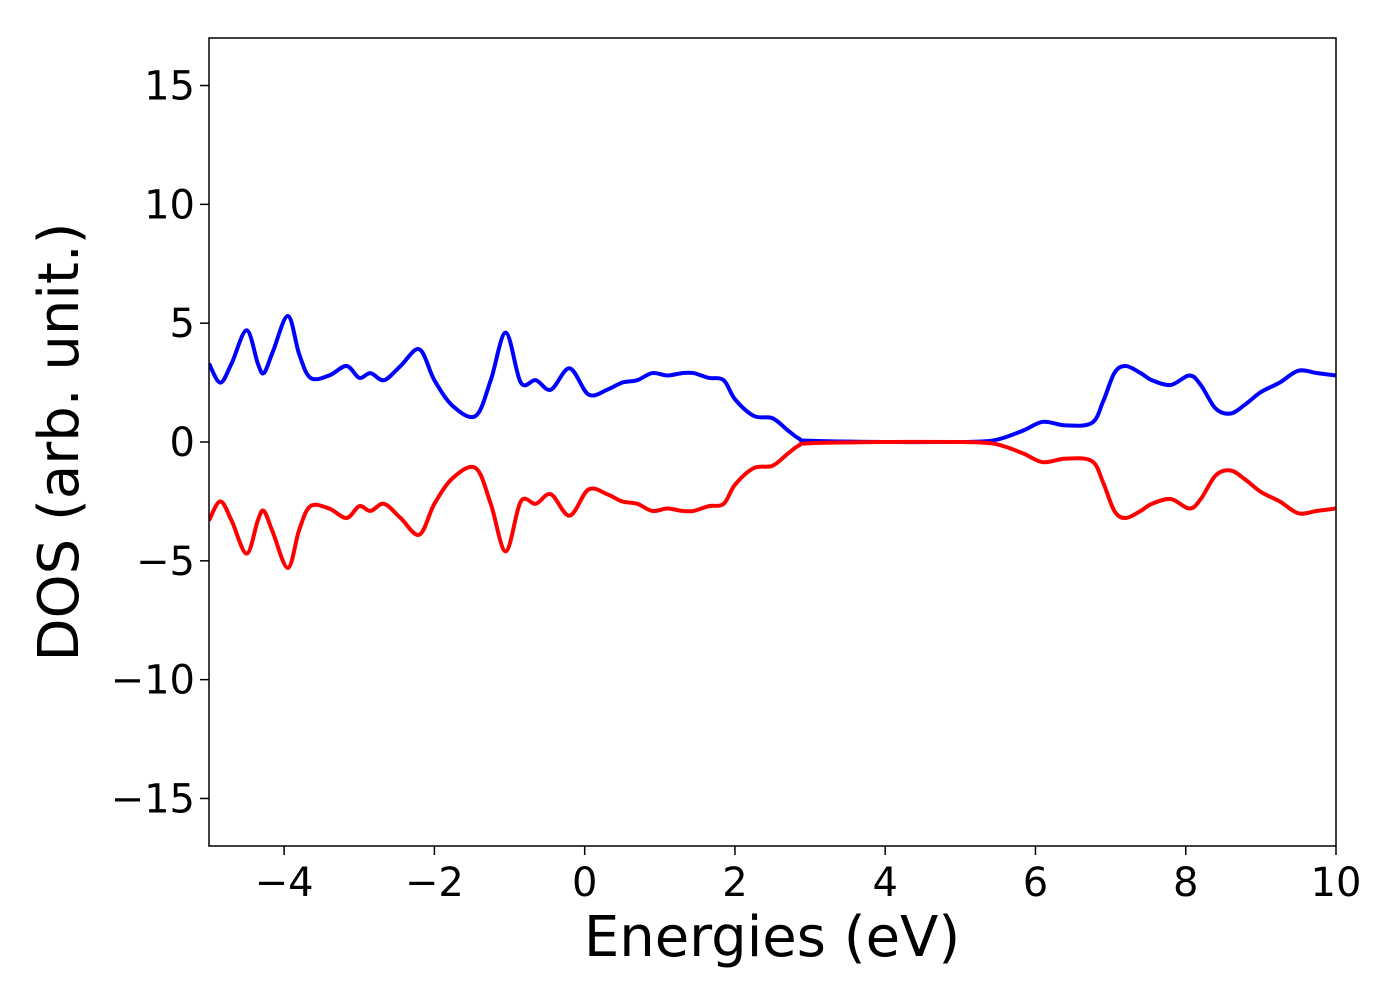  I want to click on dos-series-line-up, so click(772, 379).